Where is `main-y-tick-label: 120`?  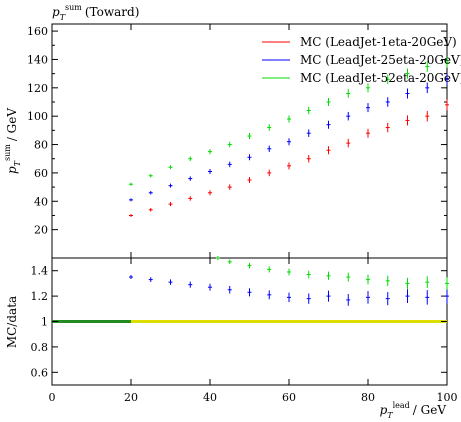 main-y-tick-label: 120 is located at coordinates (37, 88).